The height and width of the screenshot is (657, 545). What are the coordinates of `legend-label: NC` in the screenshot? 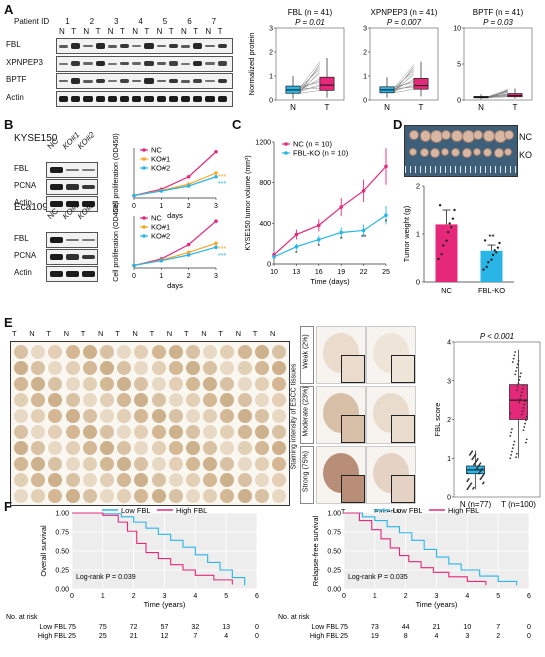 It's located at (156, 218).